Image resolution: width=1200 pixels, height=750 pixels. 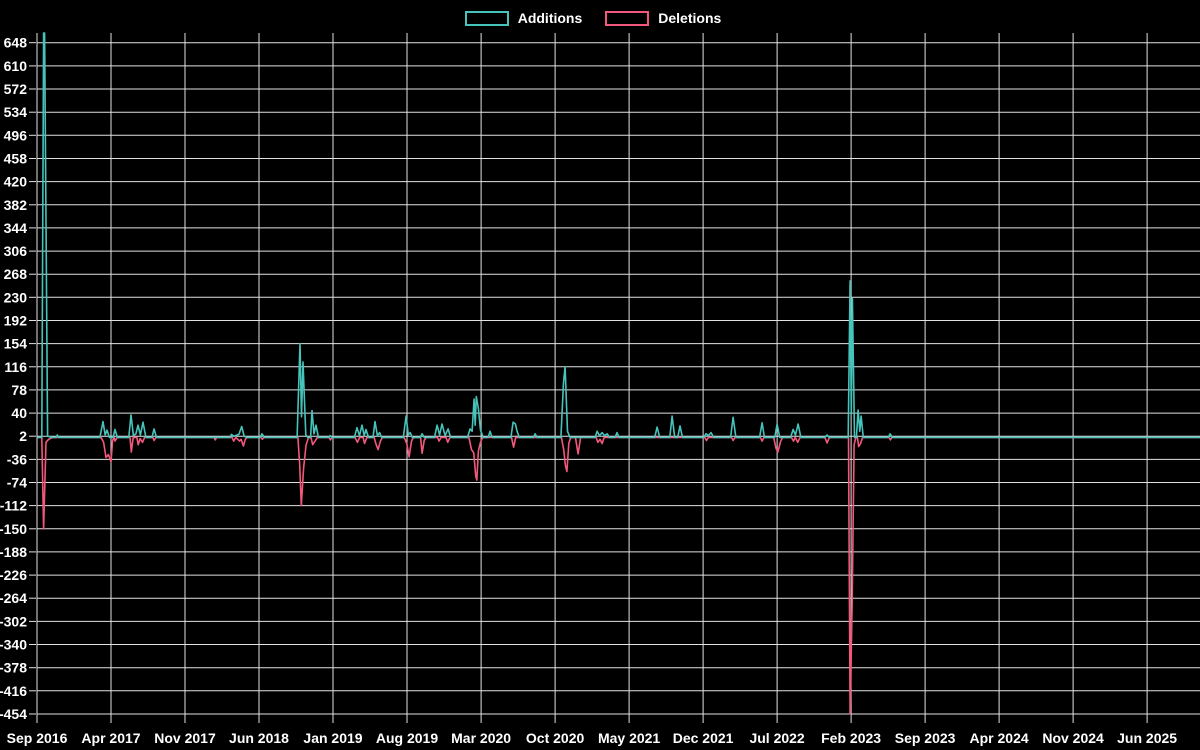 What do you see at coordinates (16, 112) in the screenshot?
I see `y-tick-label: 534` at bounding box center [16, 112].